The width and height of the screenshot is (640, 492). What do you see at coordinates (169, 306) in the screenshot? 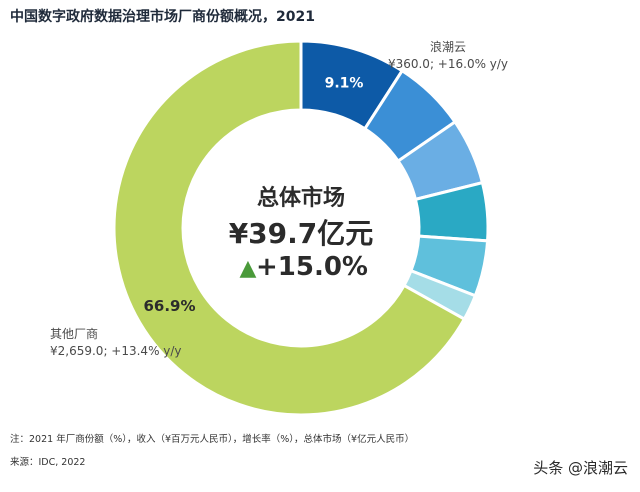
I see `slice-percent-label: 66.9%` at bounding box center [169, 306].